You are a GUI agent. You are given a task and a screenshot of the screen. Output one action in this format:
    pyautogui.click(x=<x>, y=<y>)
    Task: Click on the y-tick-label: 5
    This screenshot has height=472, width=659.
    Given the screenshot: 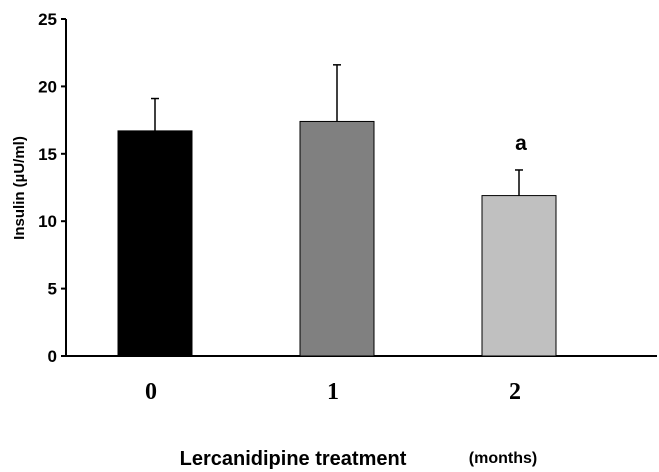 What is the action you would take?
    pyautogui.click(x=52, y=289)
    